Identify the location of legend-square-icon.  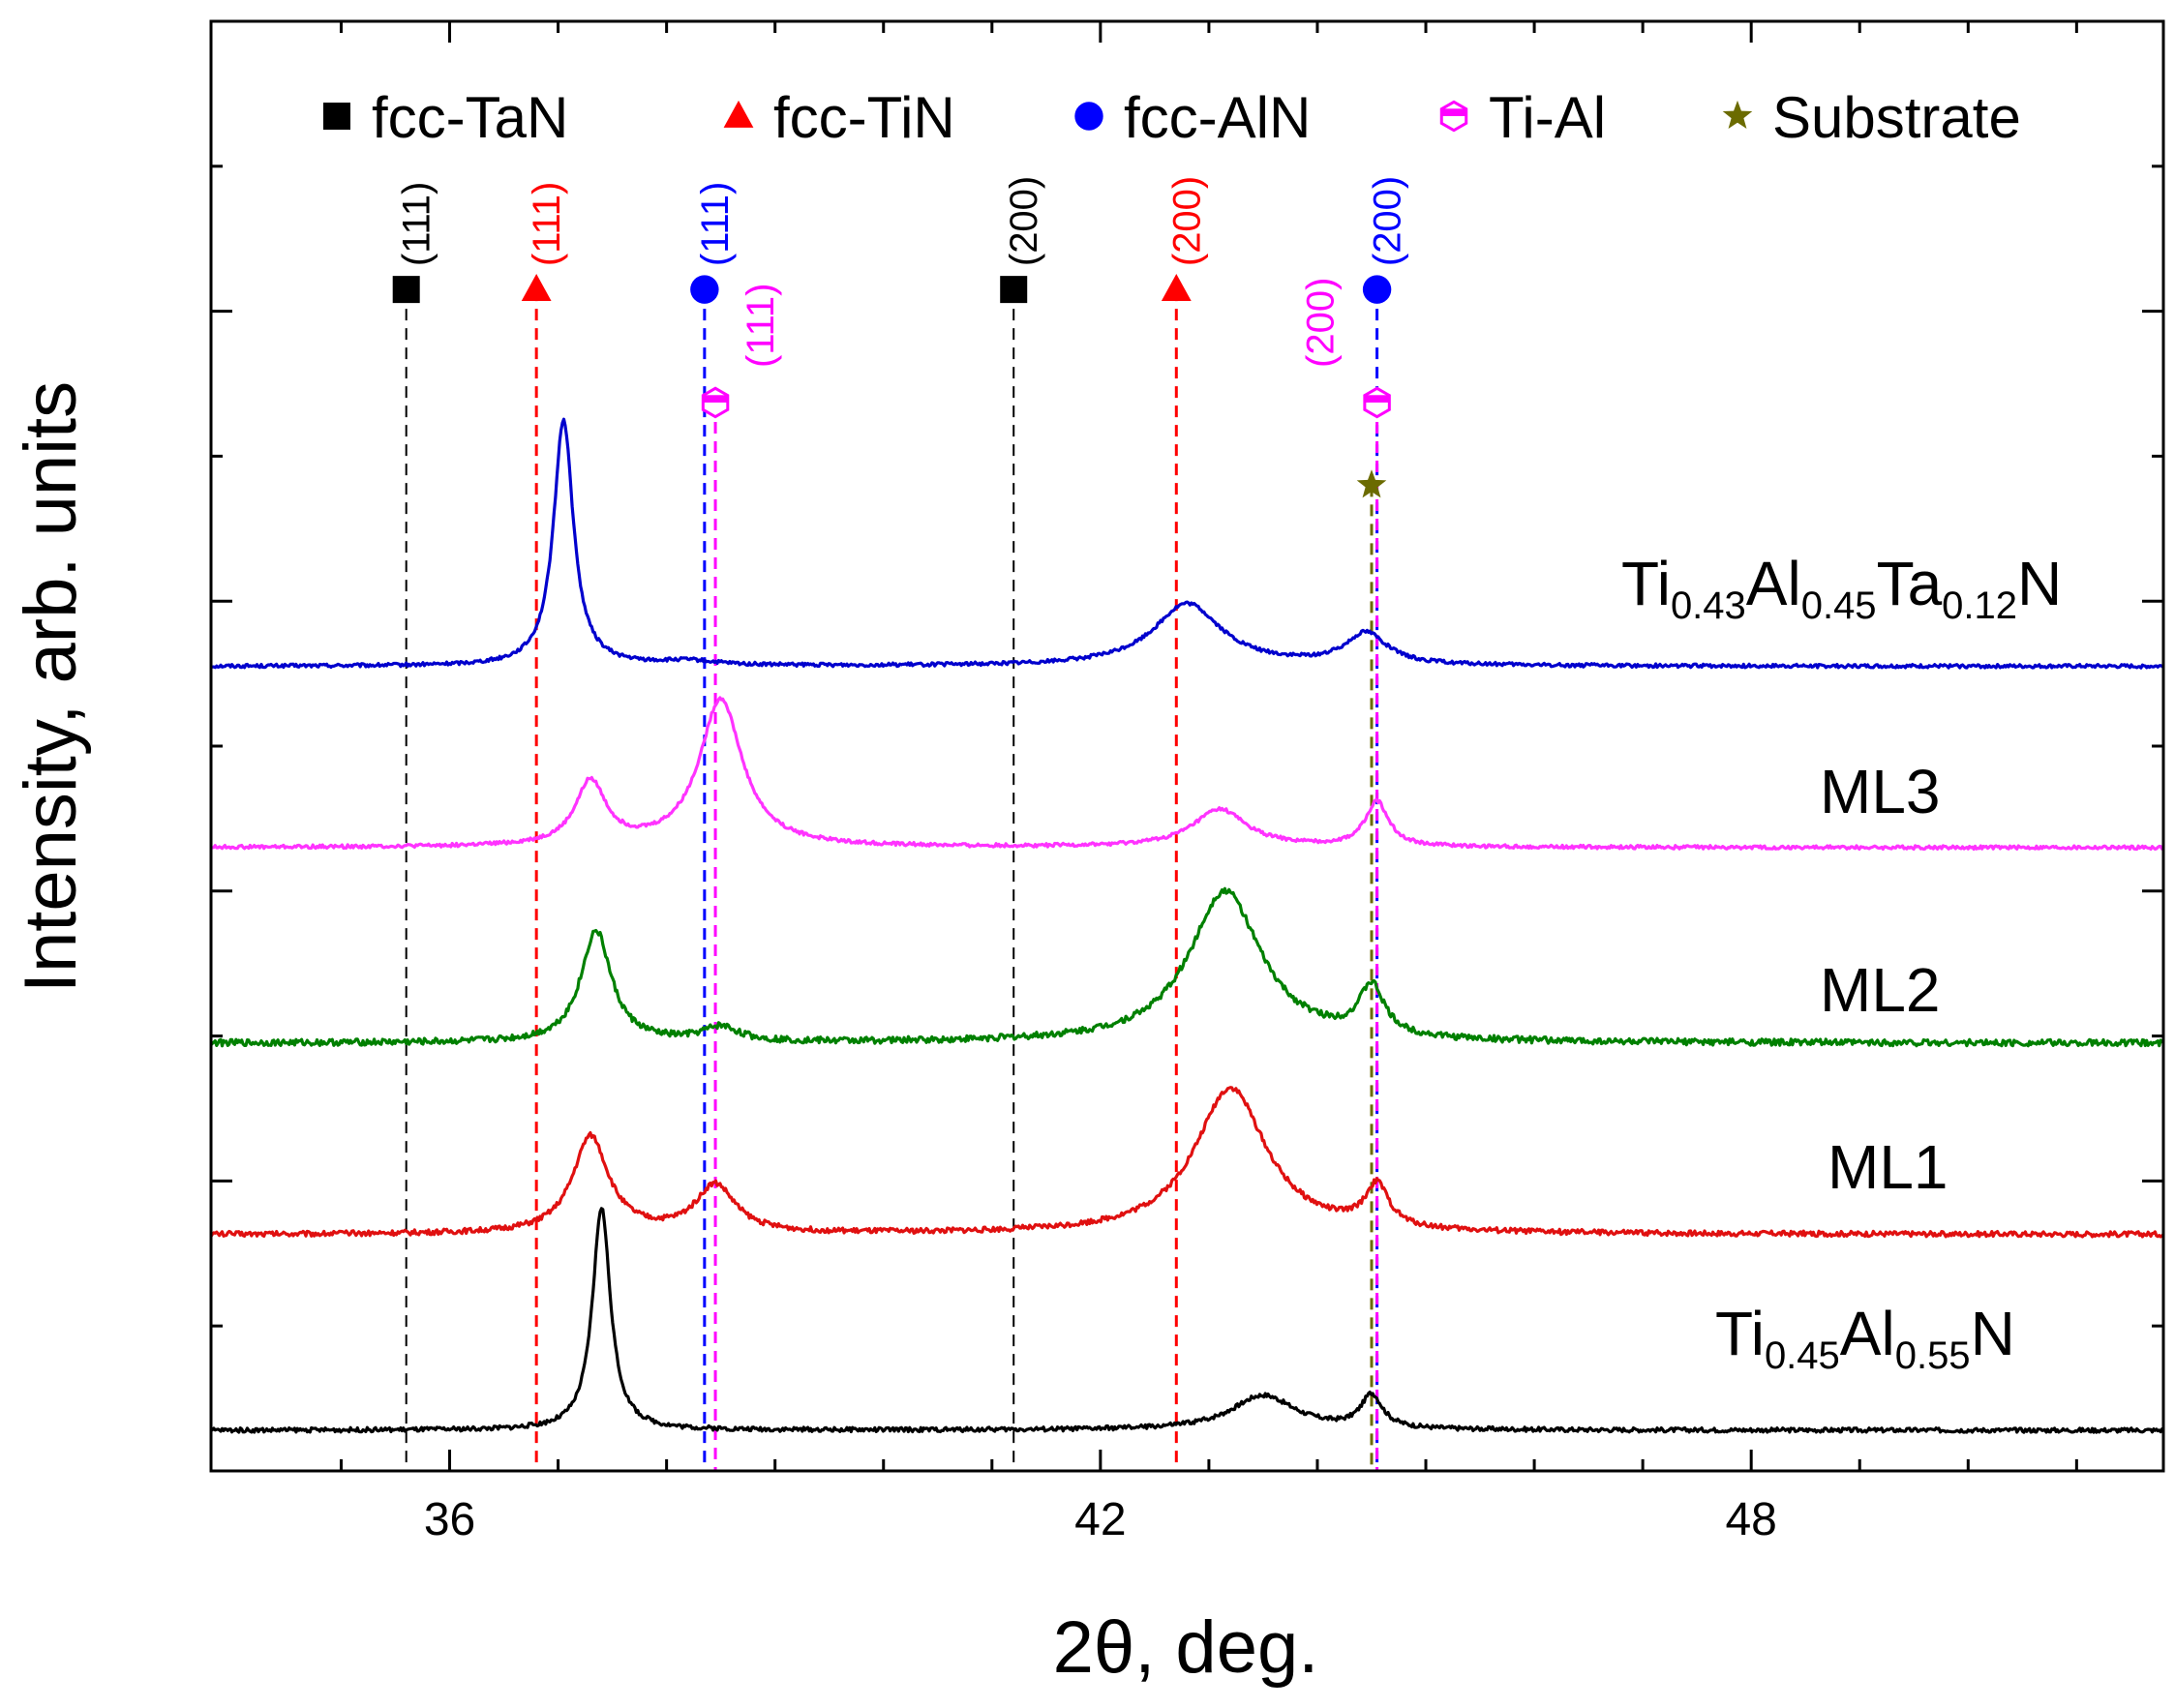
(336, 116).